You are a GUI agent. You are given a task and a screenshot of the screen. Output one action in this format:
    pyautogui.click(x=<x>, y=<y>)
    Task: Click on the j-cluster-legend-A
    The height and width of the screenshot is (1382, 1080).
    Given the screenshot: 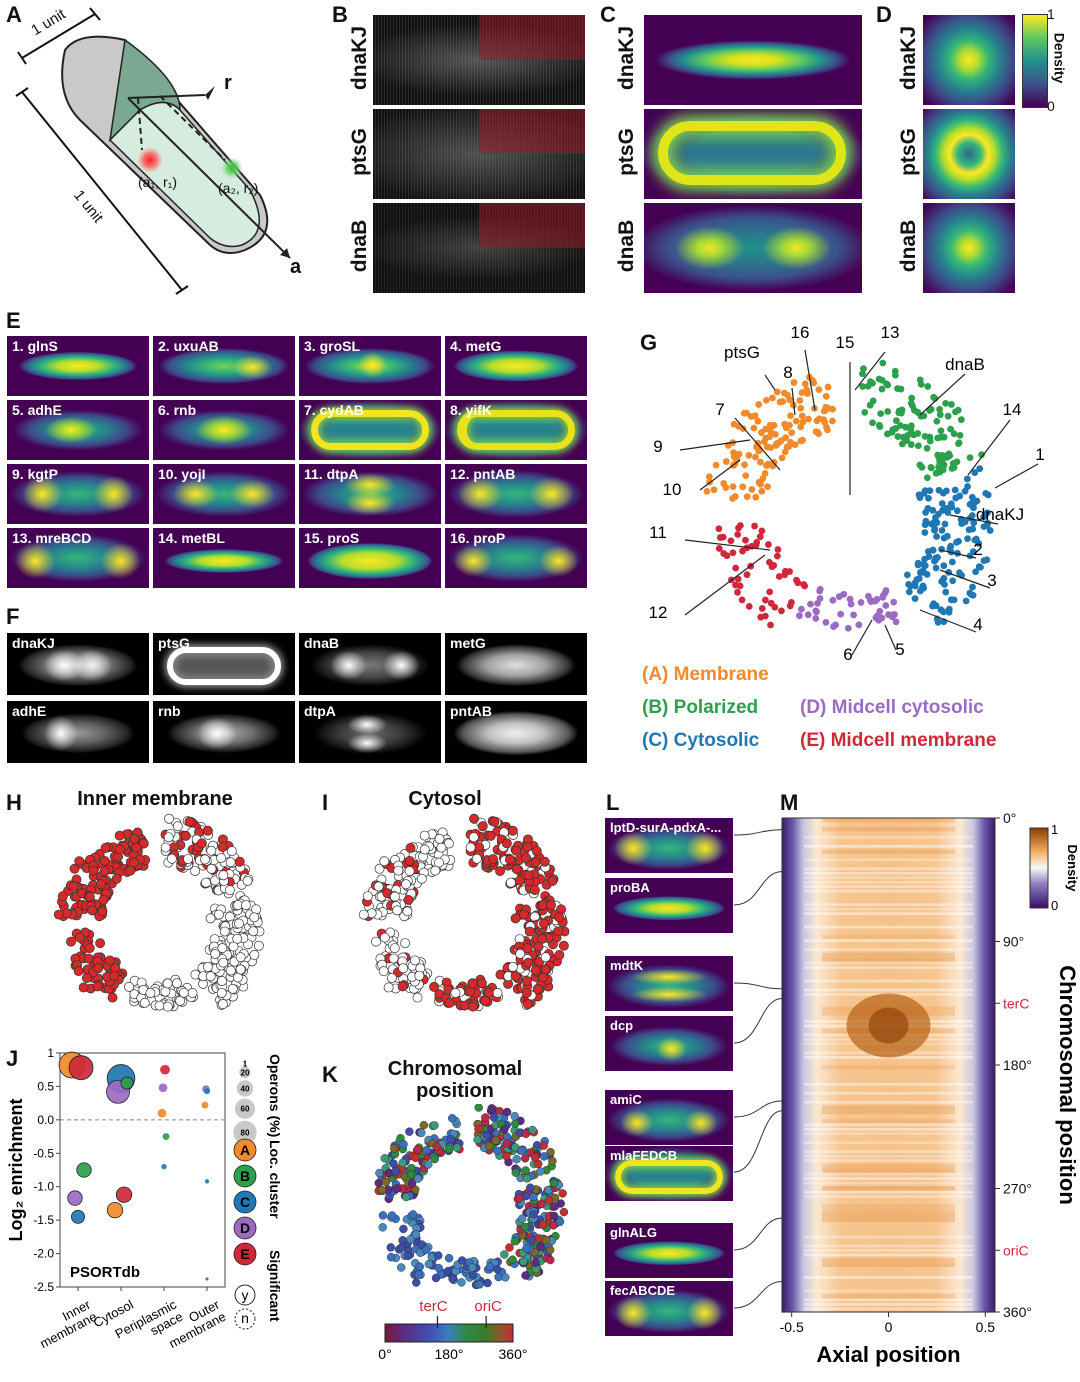 What is the action you would take?
    pyautogui.click(x=245, y=1150)
    